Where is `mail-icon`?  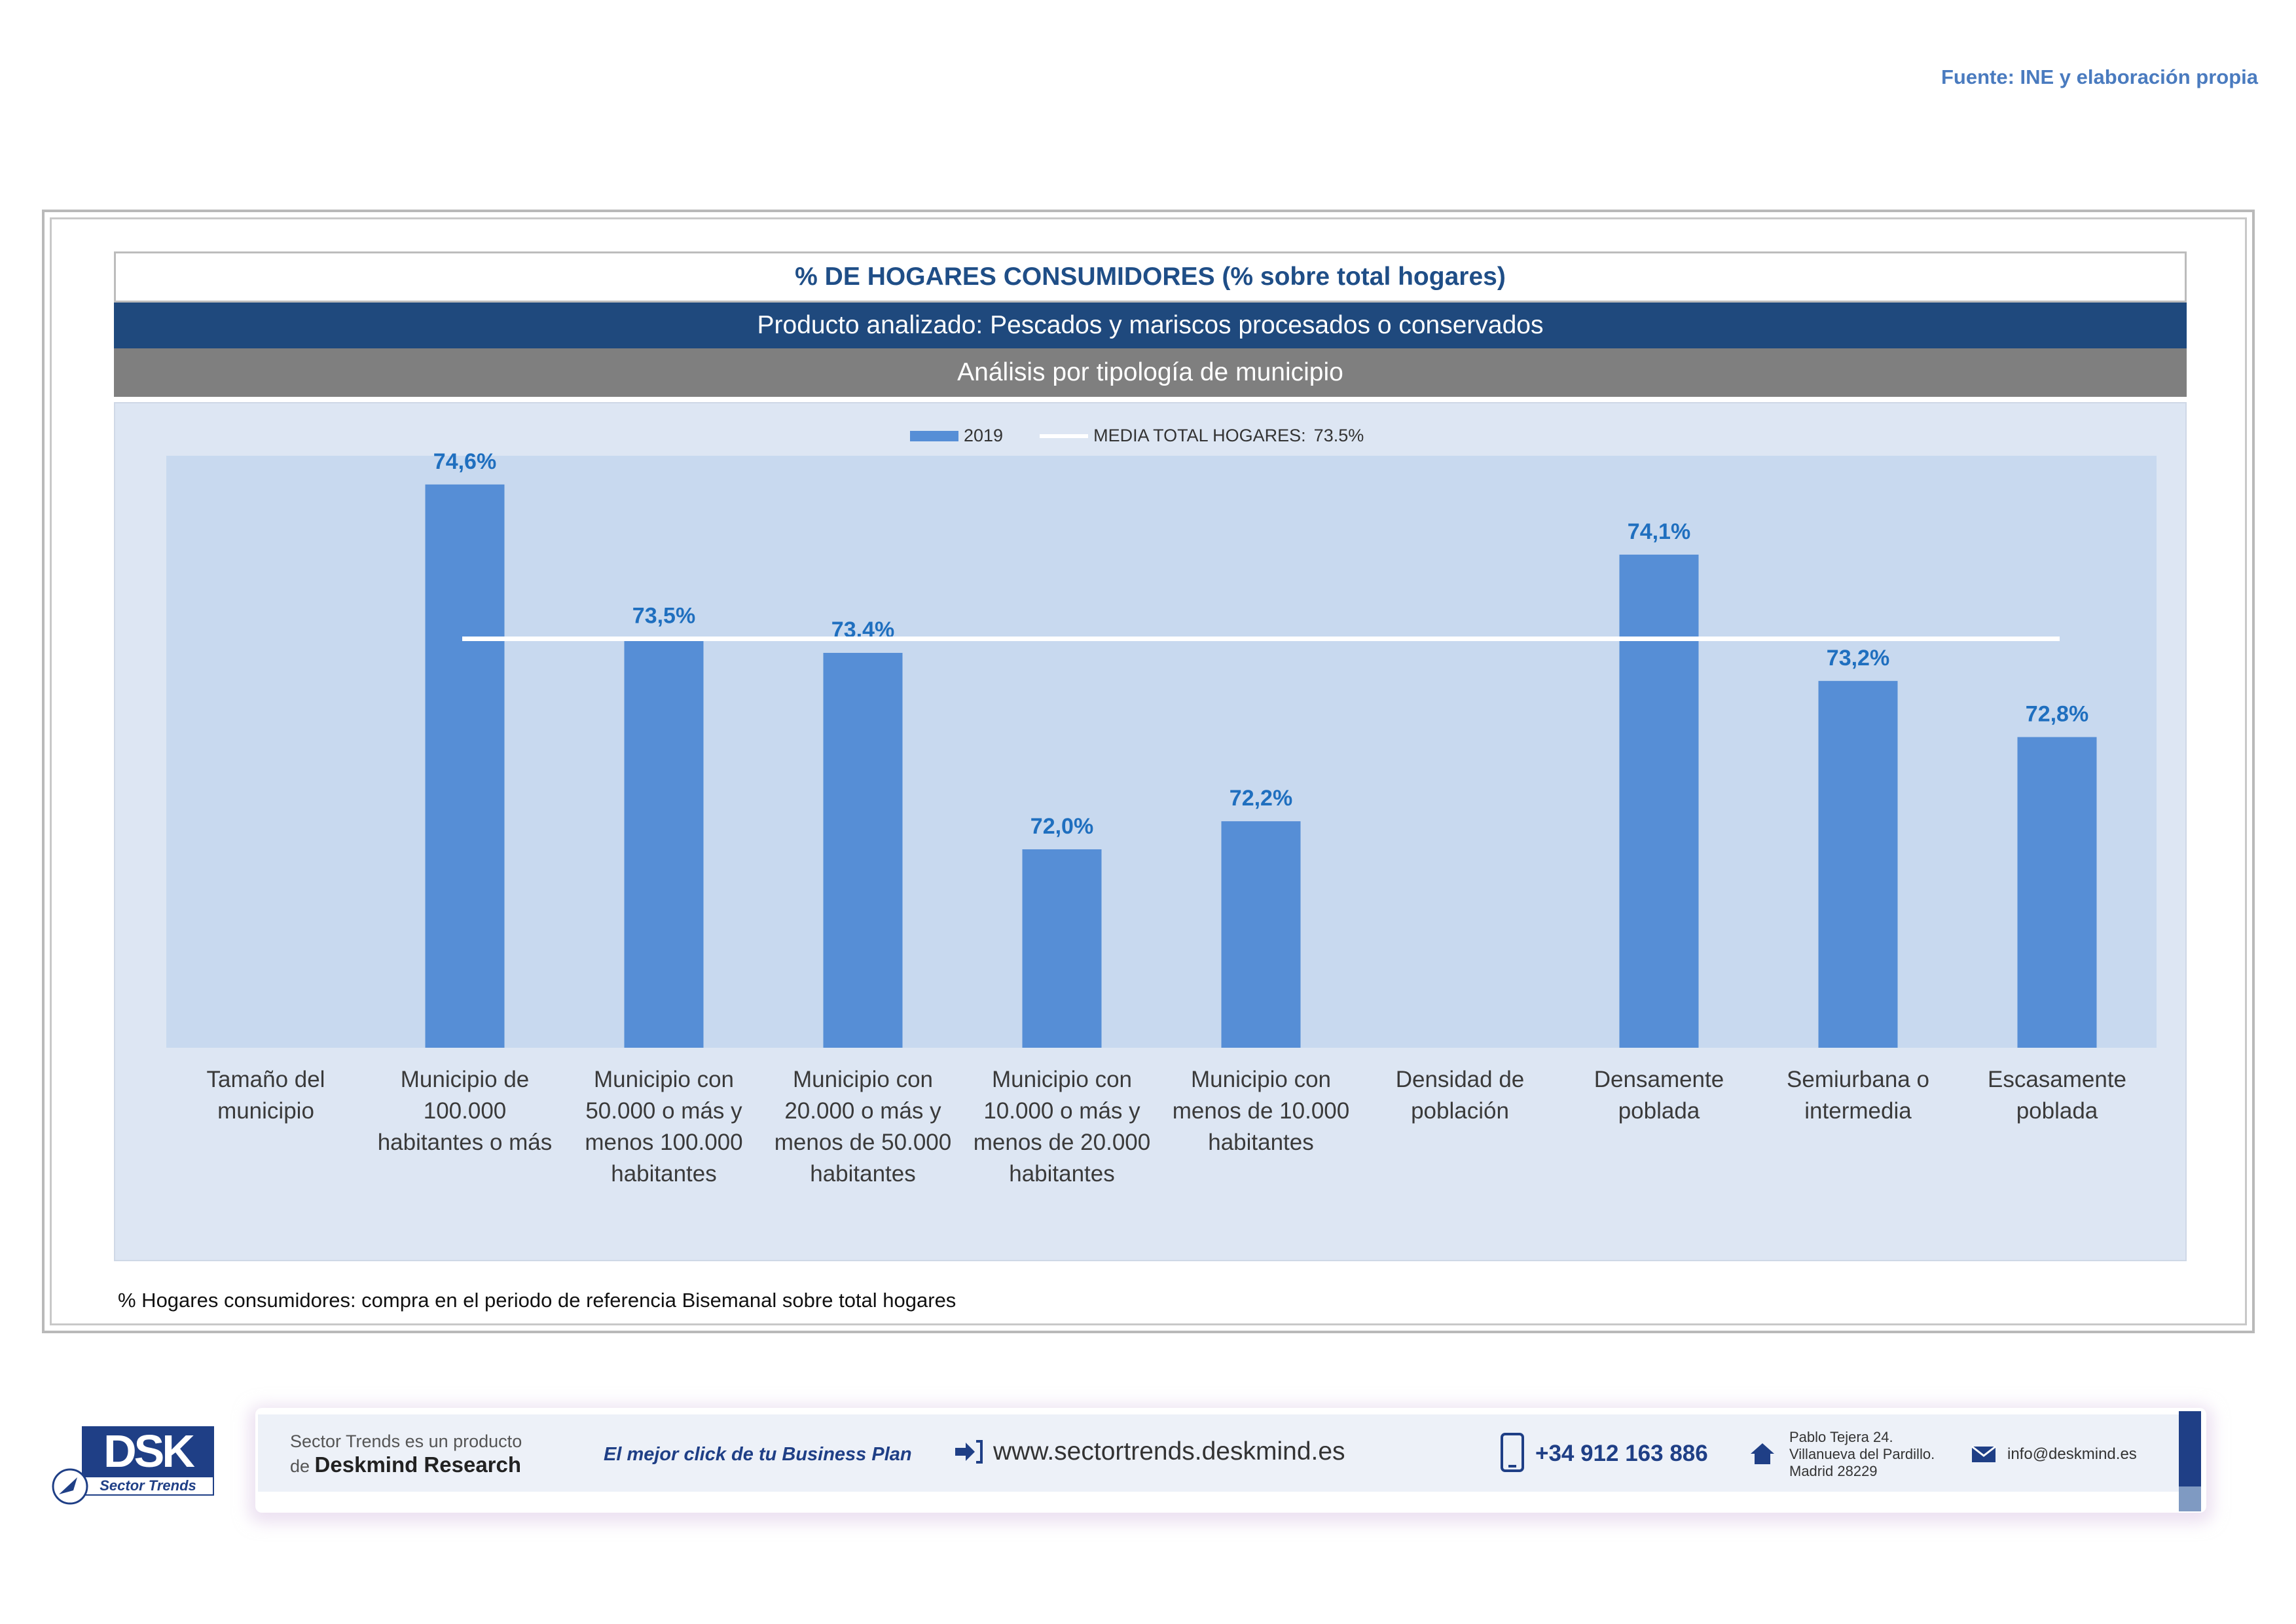
mail-icon is located at coordinates (1983, 1453).